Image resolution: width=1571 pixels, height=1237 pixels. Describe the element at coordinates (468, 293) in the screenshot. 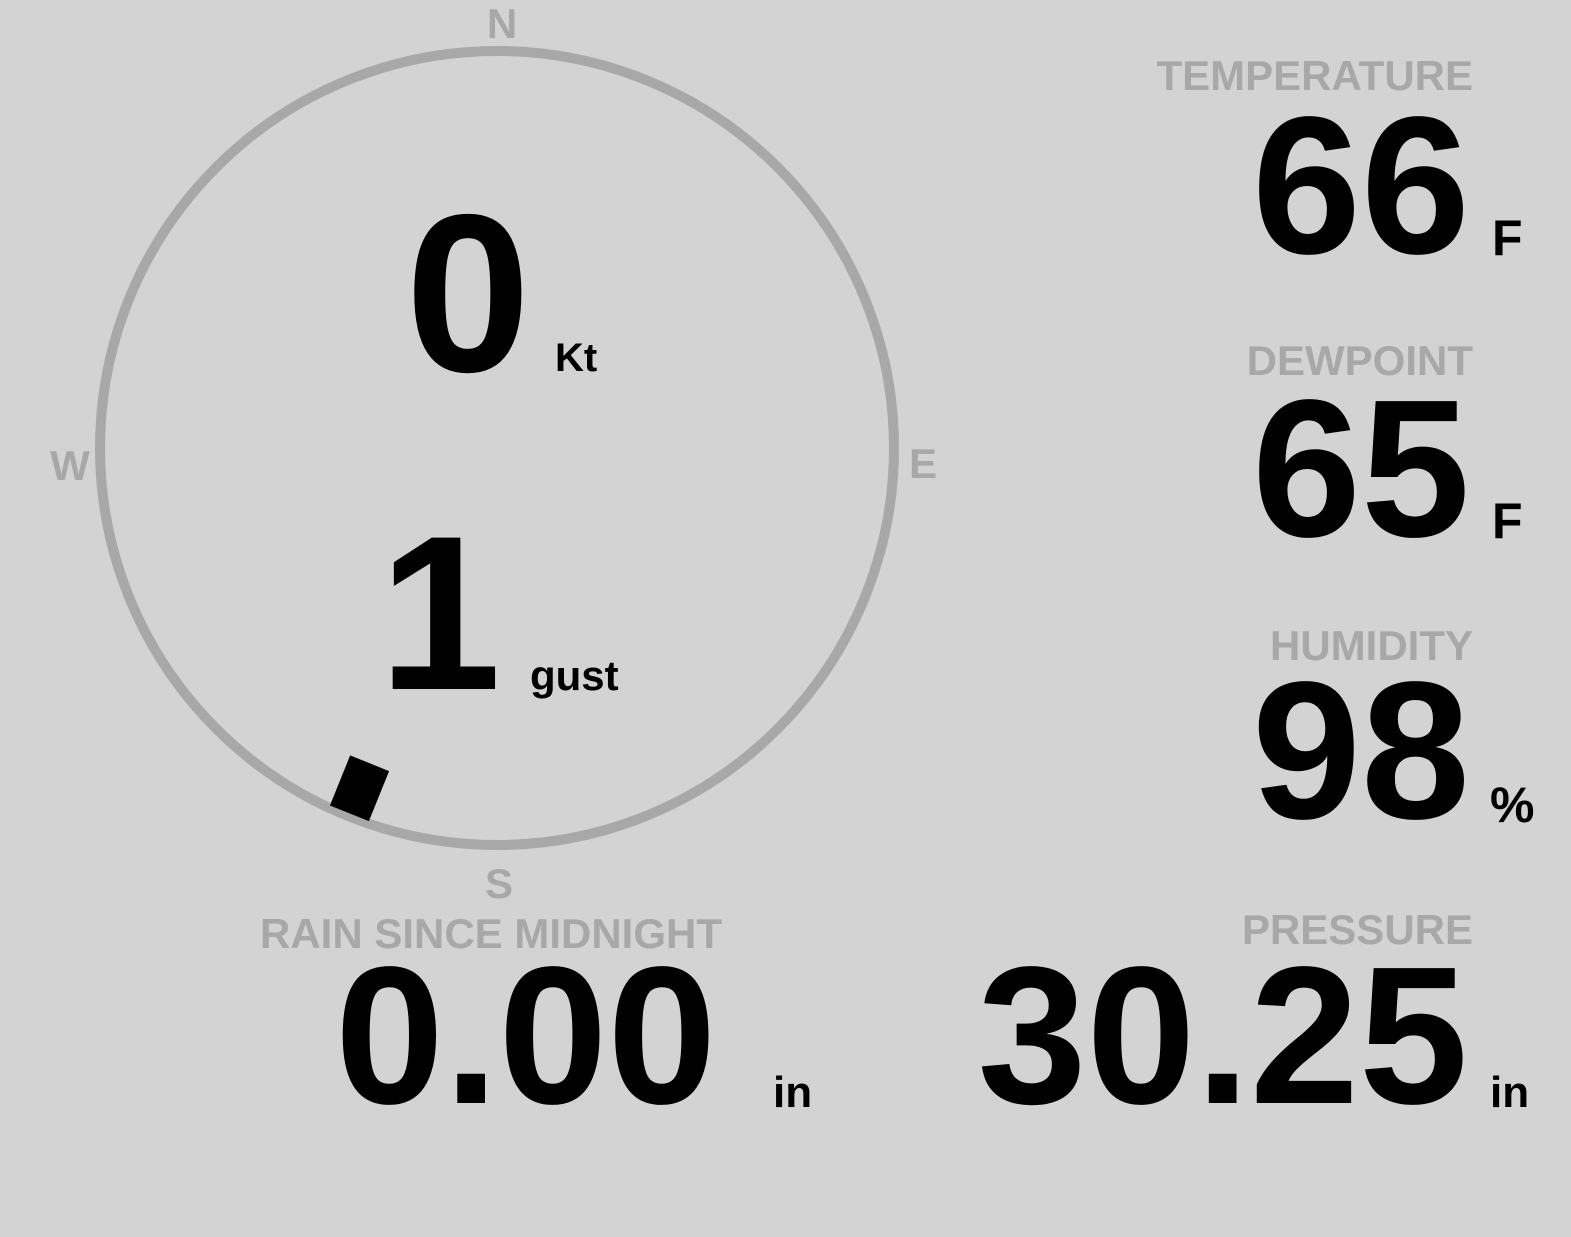

I see `wind-speed-value: 0` at that location.